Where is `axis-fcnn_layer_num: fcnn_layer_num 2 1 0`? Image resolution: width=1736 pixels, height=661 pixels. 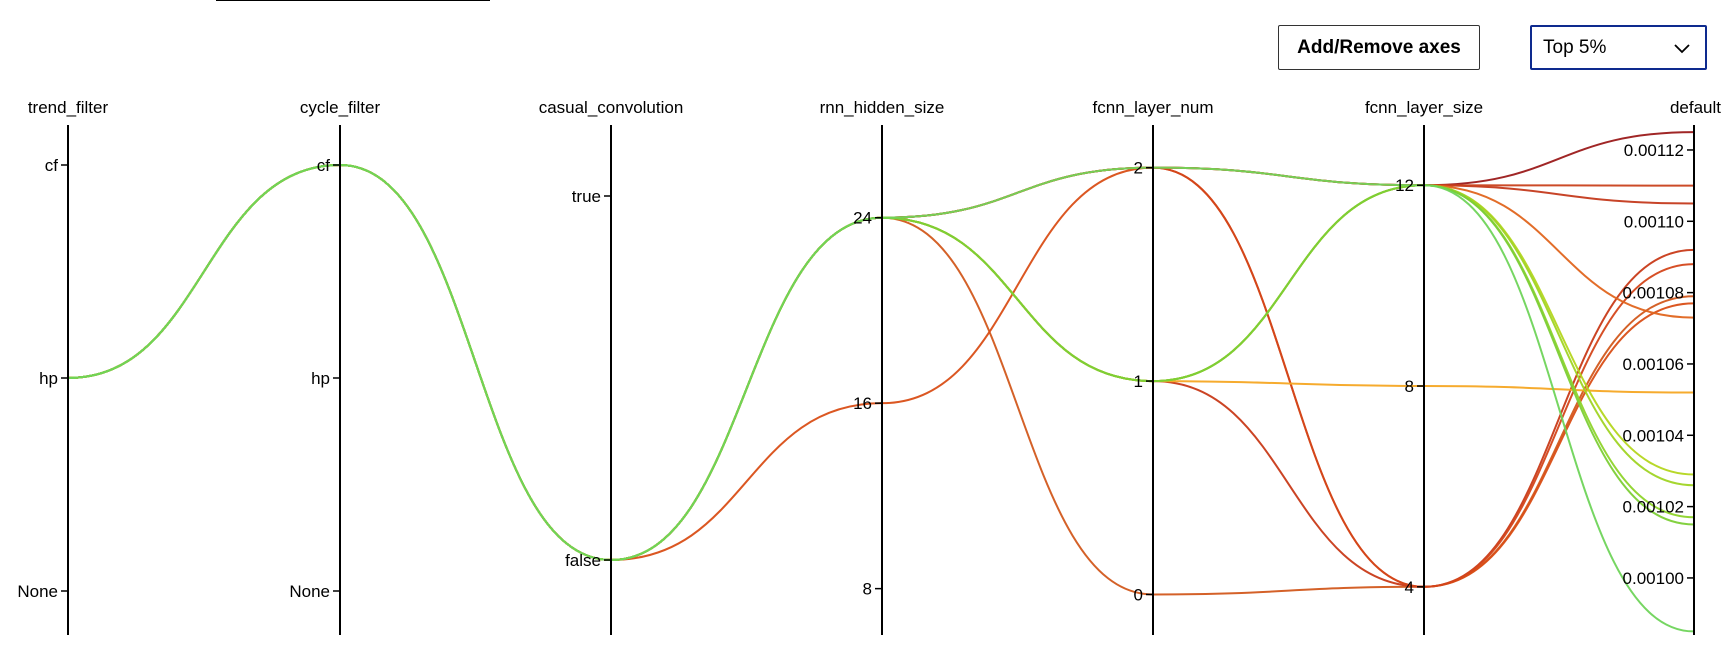
axis-fcnn_layer_num: fcnn_layer_num 2 1 0 is located at coordinates (1153, 366).